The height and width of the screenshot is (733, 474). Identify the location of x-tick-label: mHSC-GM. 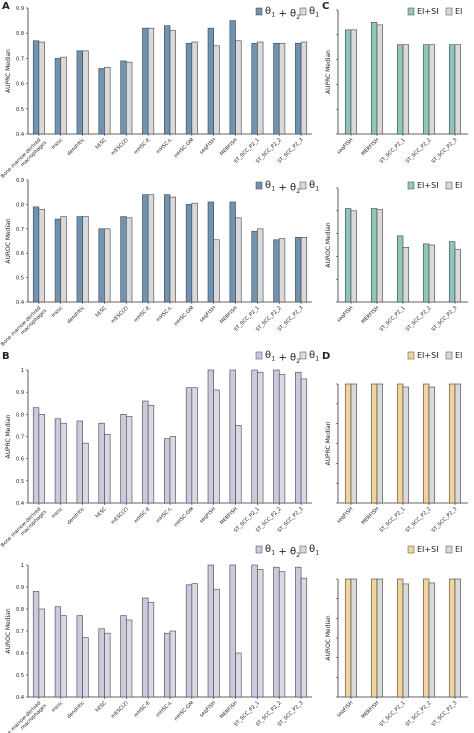
(184, 517).